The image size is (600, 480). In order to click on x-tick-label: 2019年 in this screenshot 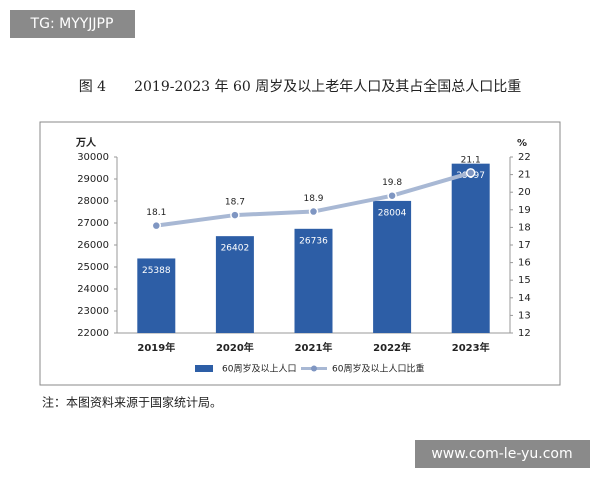, I will do `click(156, 347)`.